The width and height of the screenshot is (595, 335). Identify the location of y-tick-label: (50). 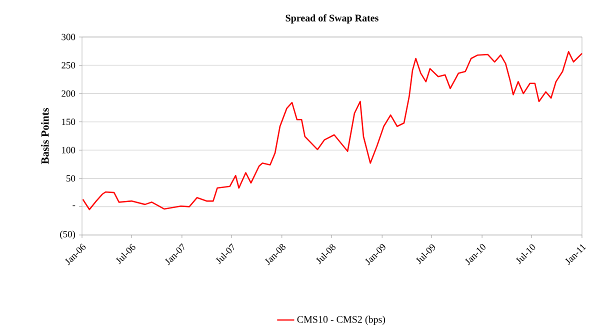
(68, 235).